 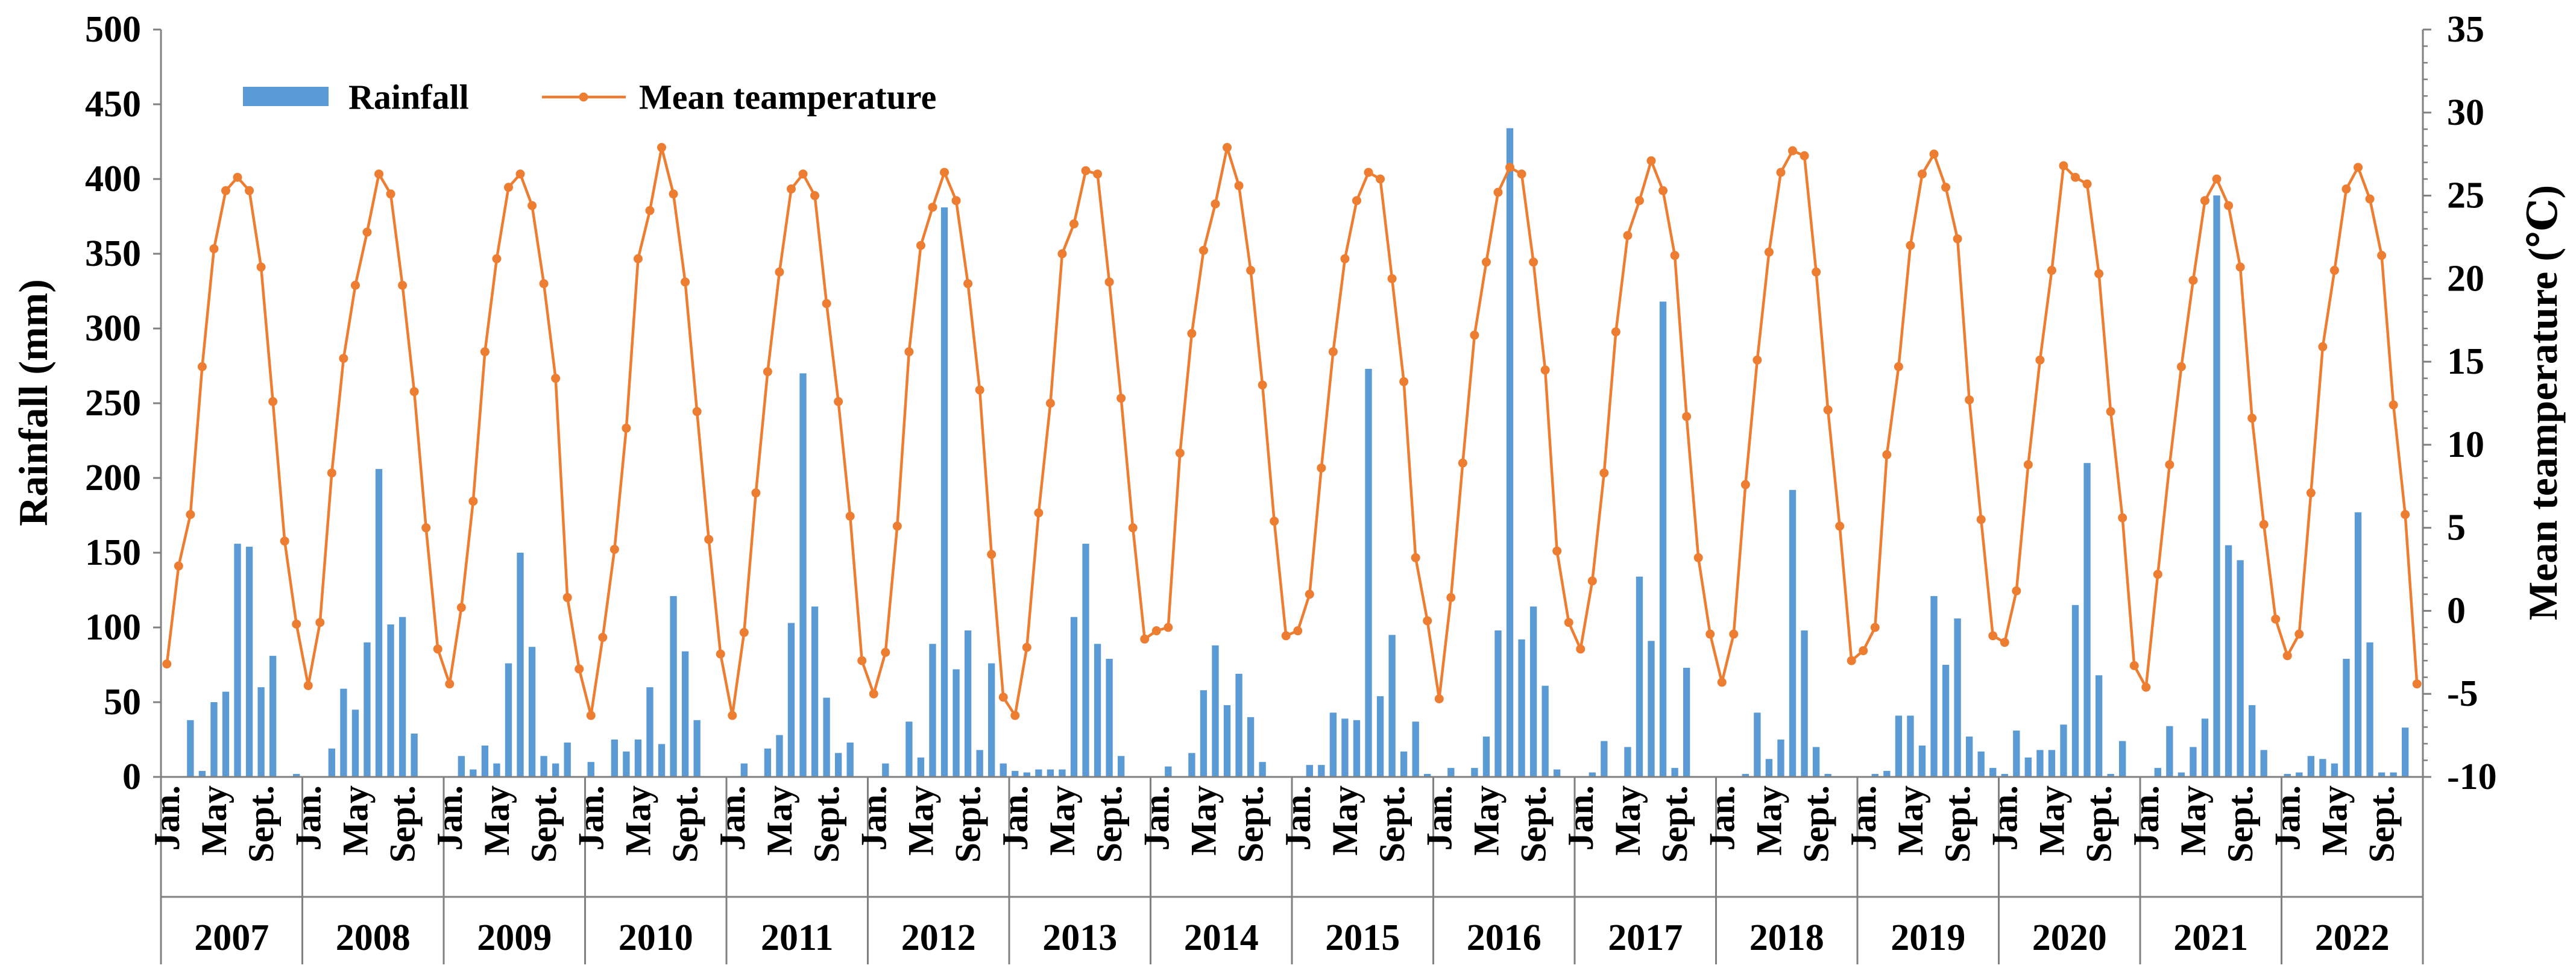 I want to click on year-label: 2013, so click(x=1079, y=937).